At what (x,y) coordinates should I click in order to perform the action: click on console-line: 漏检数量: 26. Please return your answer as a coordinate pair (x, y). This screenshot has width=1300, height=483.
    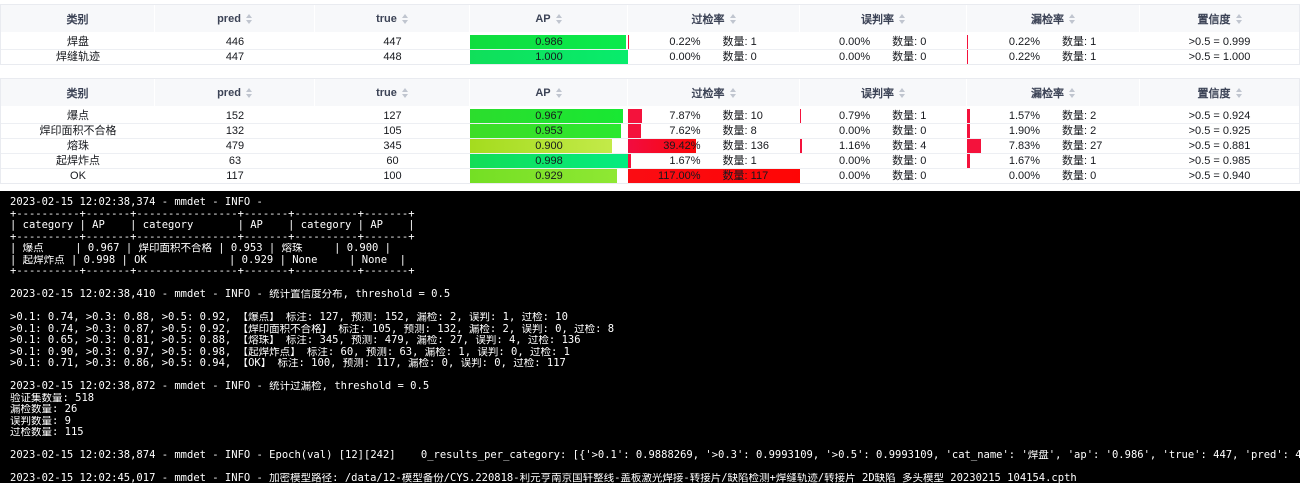
    Looking at the image, I should click on (44, 409).